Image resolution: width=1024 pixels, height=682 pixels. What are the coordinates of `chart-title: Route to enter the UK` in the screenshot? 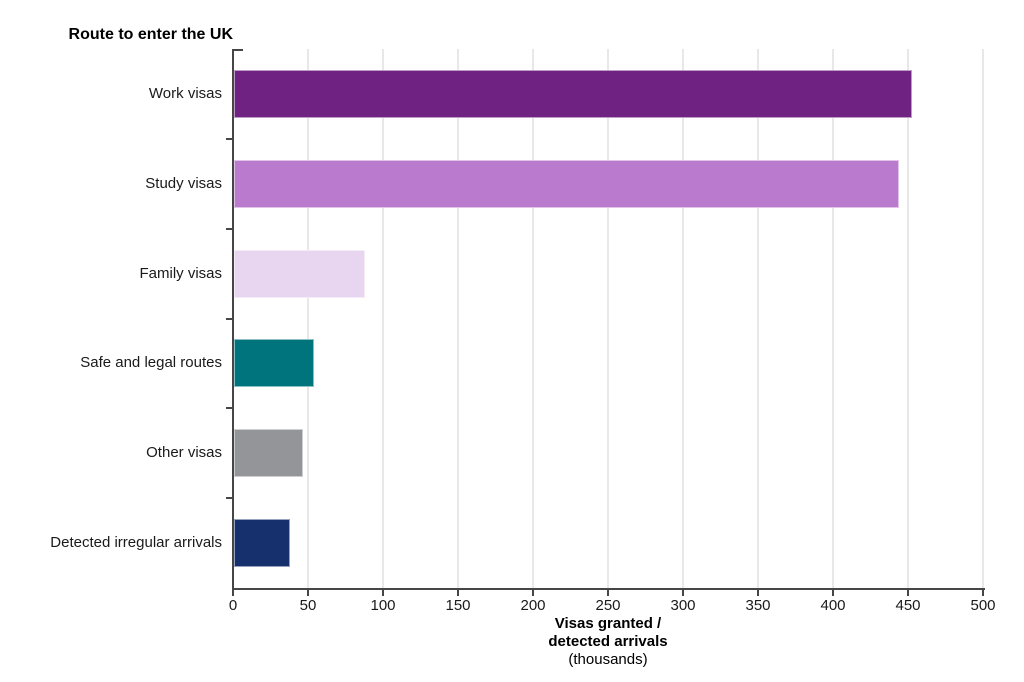 It's located at (150, 34).